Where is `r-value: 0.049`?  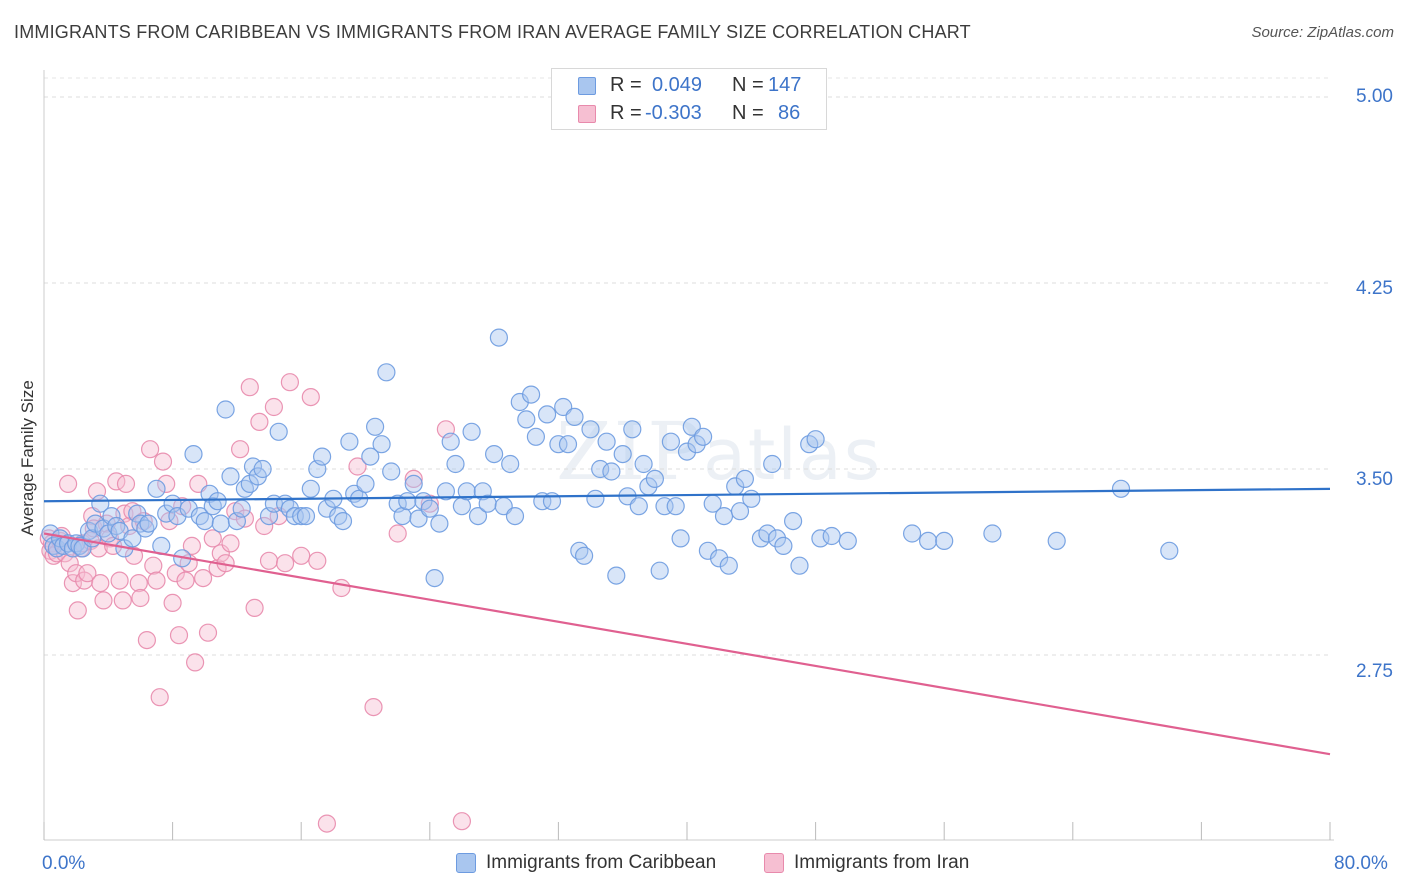
r-value: 0.049 is located at coordinates (677, 85).